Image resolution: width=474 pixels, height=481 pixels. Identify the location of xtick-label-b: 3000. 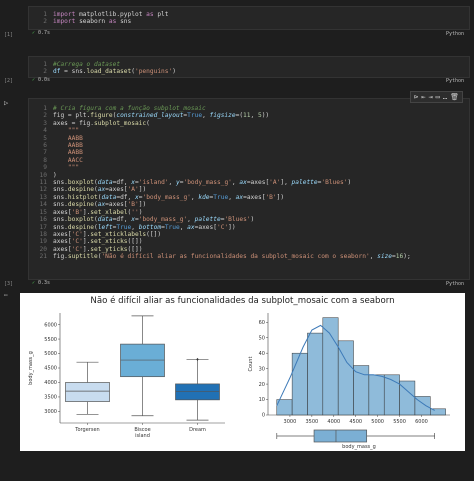
(290, 422).